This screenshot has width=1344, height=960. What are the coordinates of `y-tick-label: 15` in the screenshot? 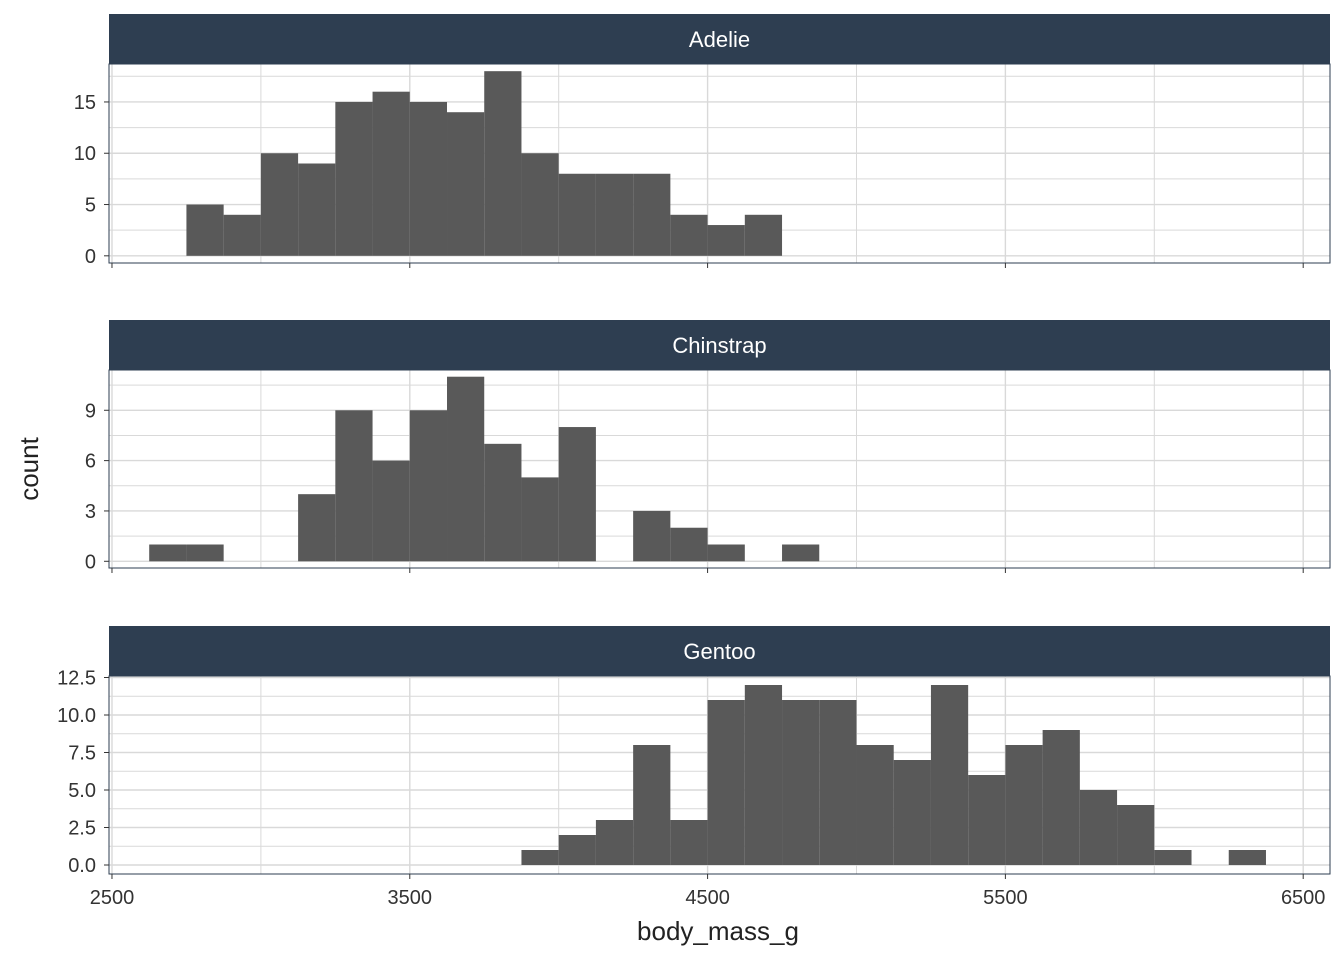 It's located at (85, 103).